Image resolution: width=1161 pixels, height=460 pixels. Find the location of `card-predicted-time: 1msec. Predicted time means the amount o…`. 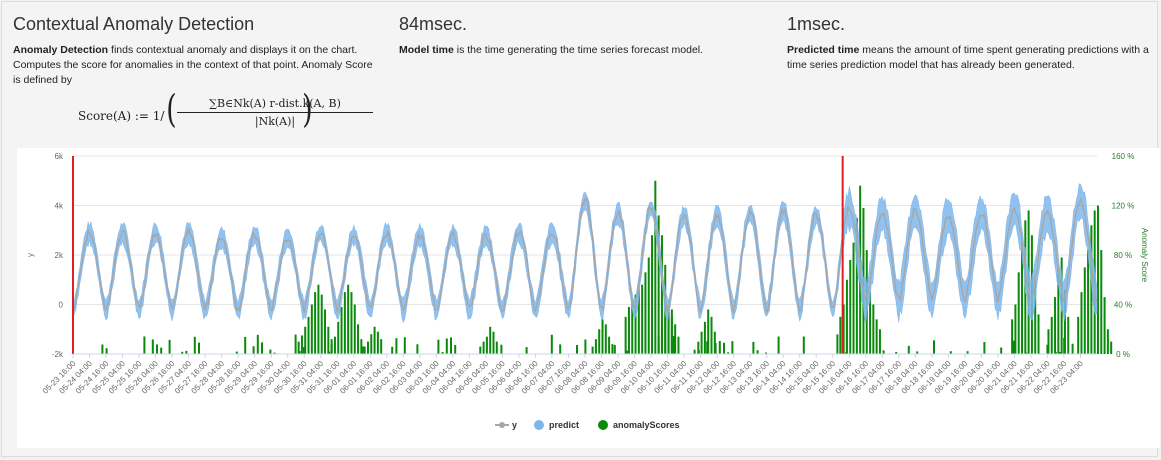

card-predicted-time: 1msec. Predicted time means the amount o… is located at coordinates (972, 43).